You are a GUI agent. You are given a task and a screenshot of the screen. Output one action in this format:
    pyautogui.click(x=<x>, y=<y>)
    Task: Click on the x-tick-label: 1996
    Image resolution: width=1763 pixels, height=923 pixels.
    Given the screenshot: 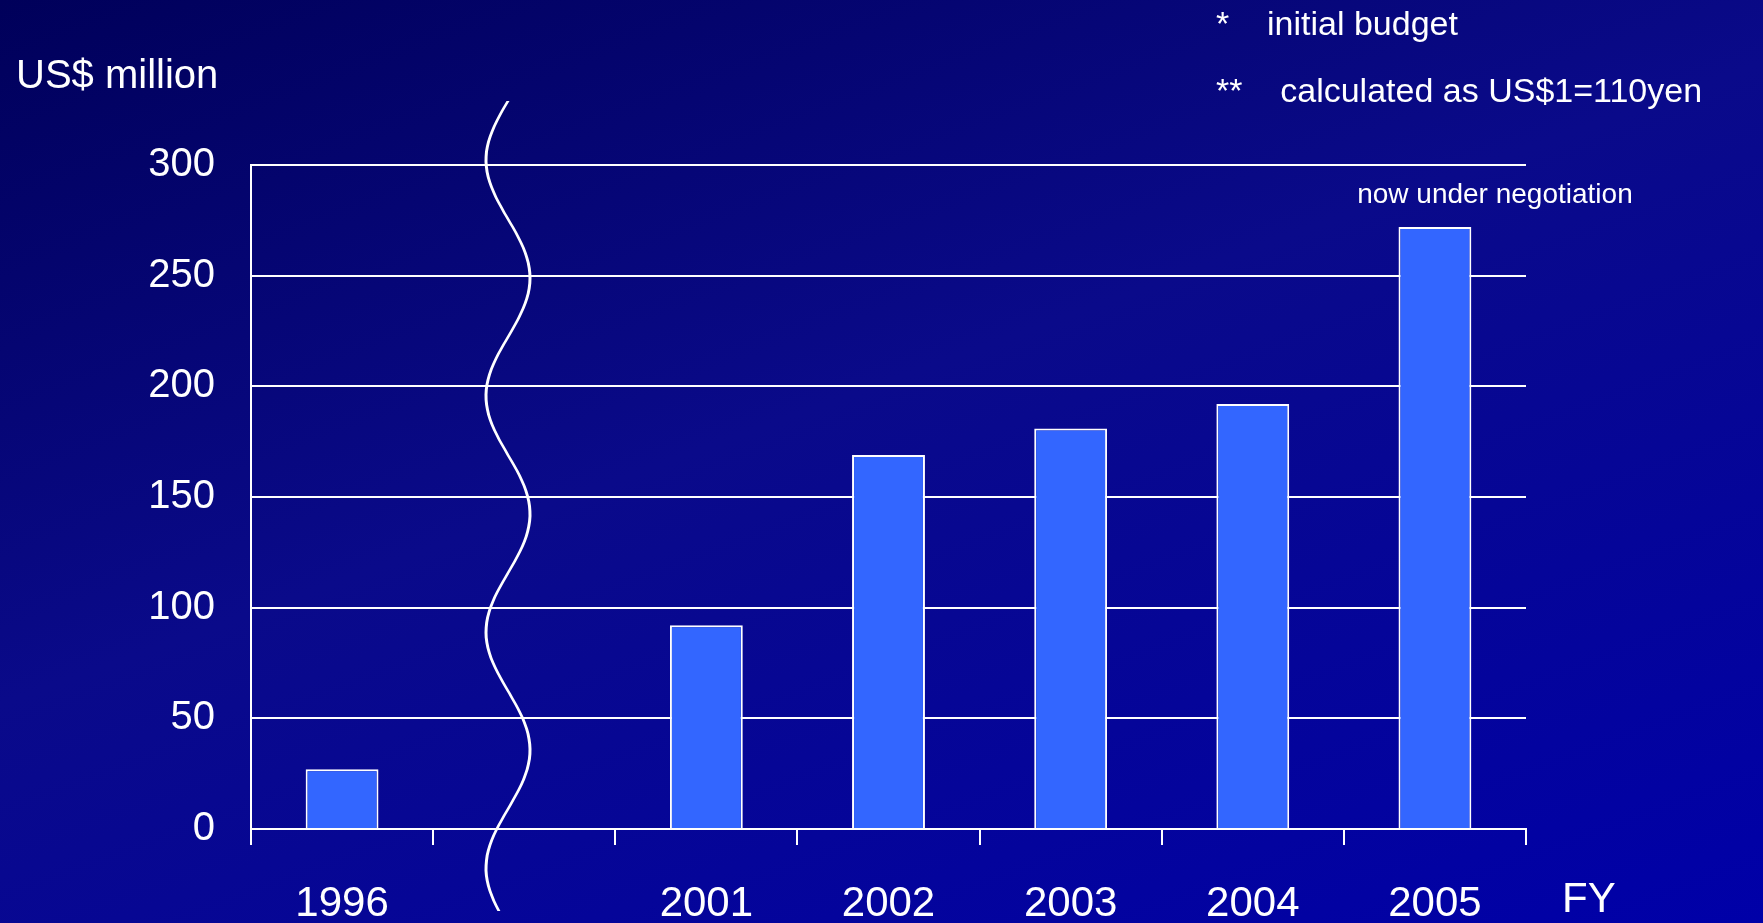 What is the action you would take?
    pyautogui.click(x=342, y=900)
    